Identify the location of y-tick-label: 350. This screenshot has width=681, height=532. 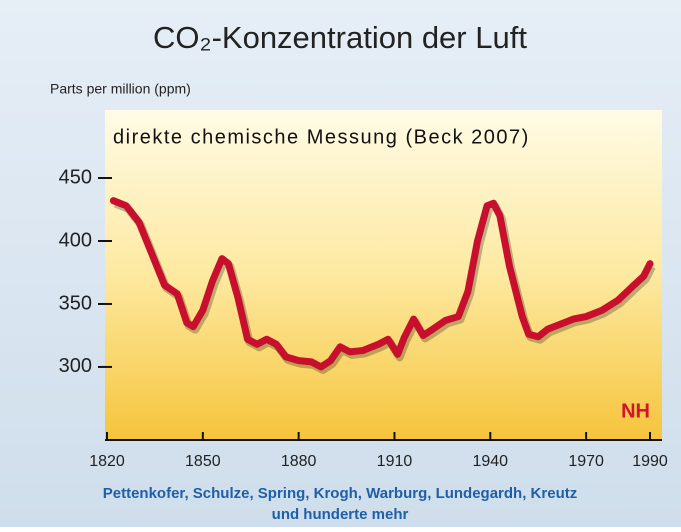
(75, 303).